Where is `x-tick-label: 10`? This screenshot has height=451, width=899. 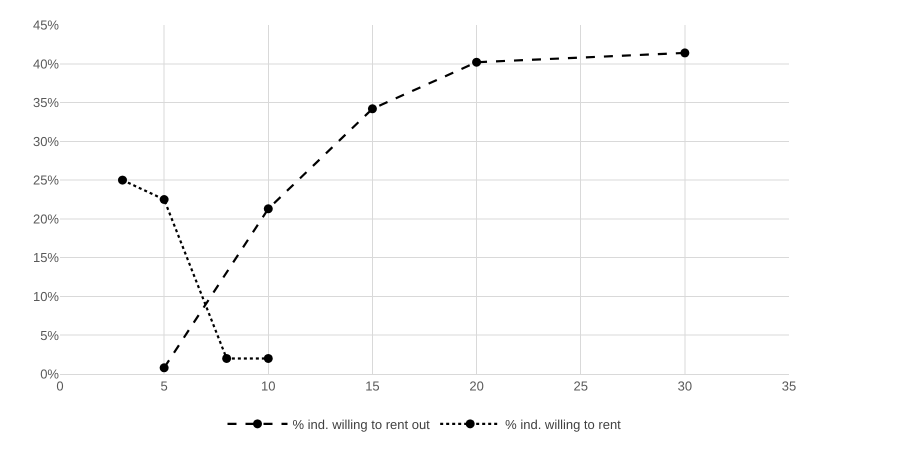 x-tick-label: 10 is located at coordinates (268, 386).